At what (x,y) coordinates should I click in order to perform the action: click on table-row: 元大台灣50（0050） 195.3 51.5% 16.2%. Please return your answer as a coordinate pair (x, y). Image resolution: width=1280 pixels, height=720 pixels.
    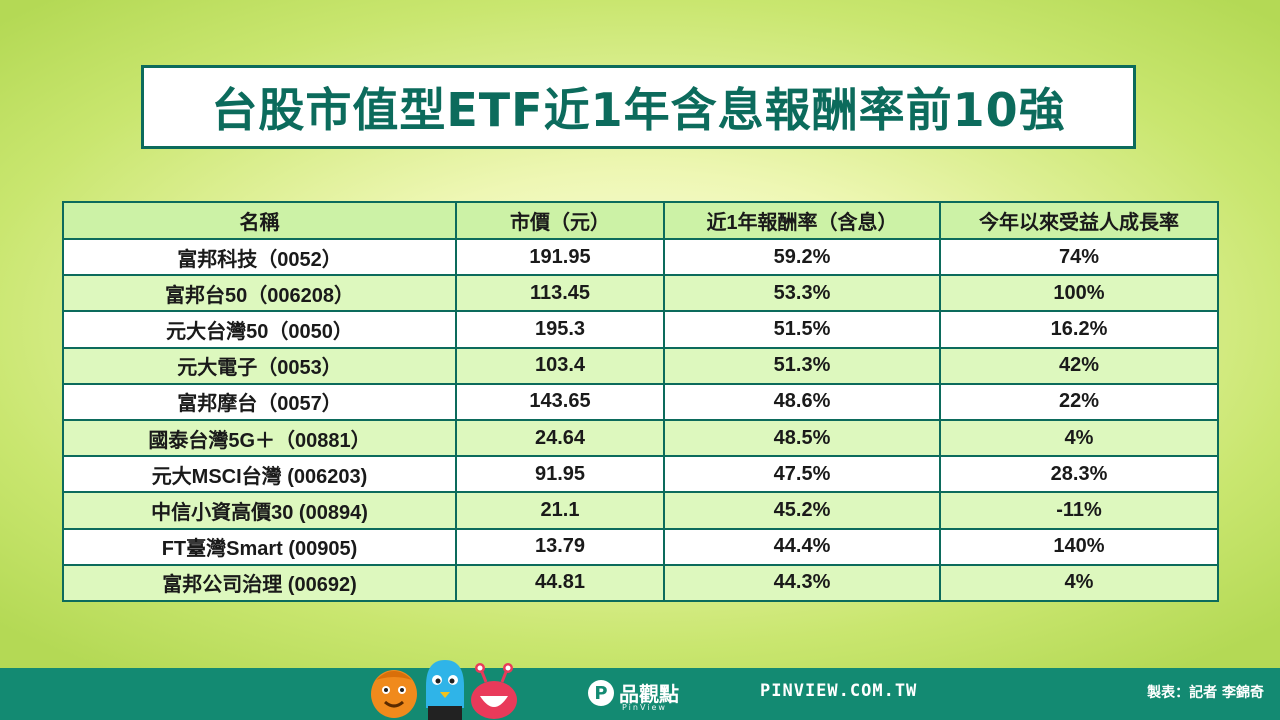
    Looking at the image, I should click on (640, 329).